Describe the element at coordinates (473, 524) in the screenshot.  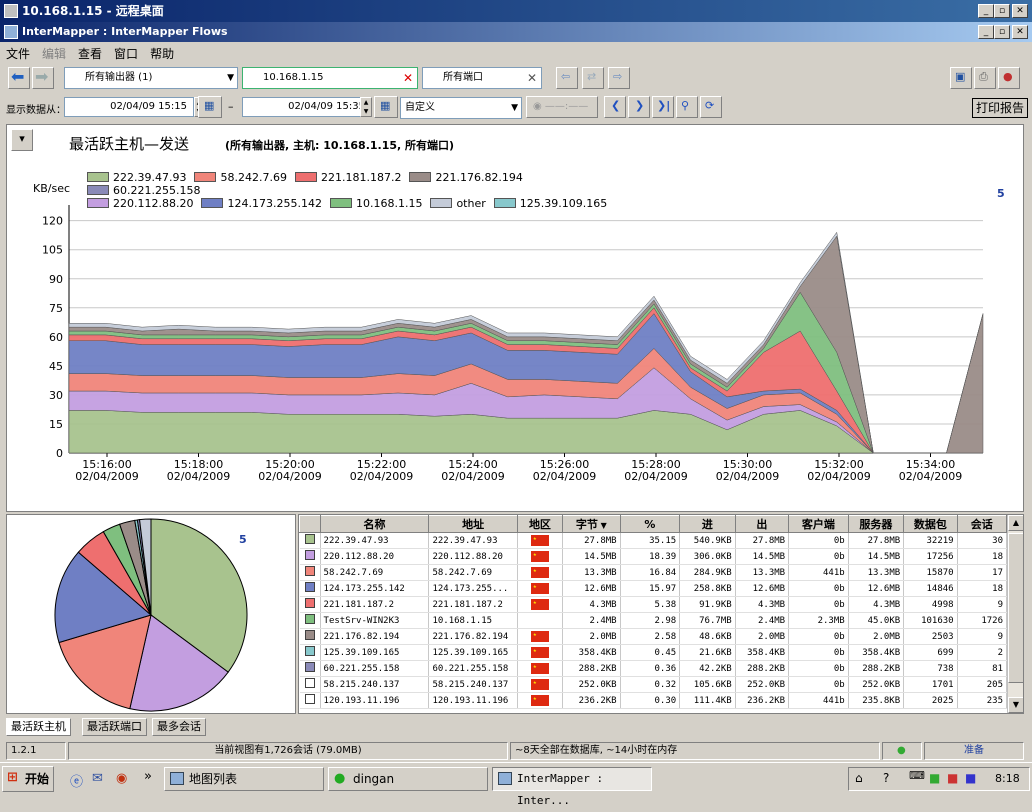
I see `column-header: 地址` at that location.